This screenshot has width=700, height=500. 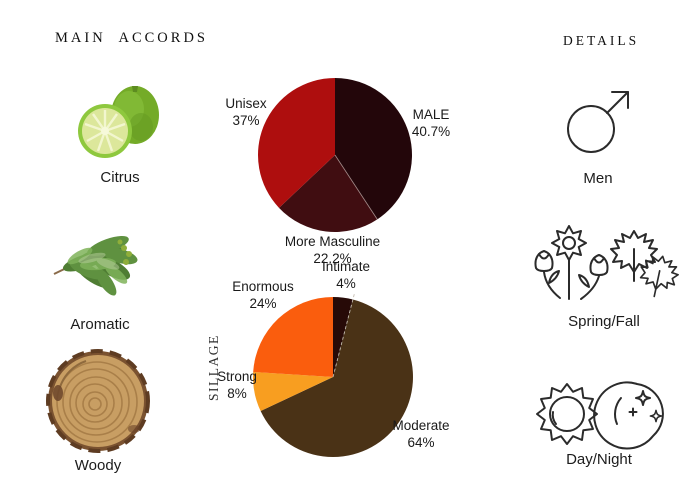 I want to click on small-plus-star, so click(x=633, y=412).